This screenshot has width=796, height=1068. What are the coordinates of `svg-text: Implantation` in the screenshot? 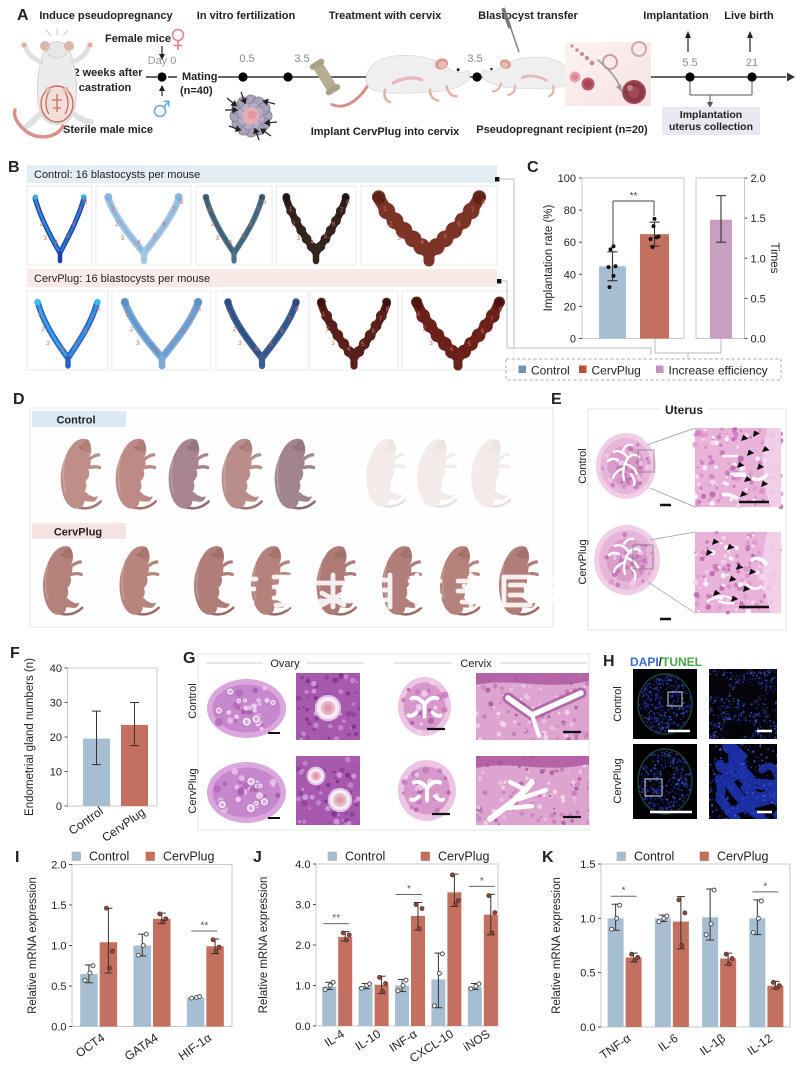 It's located at (711, 115).